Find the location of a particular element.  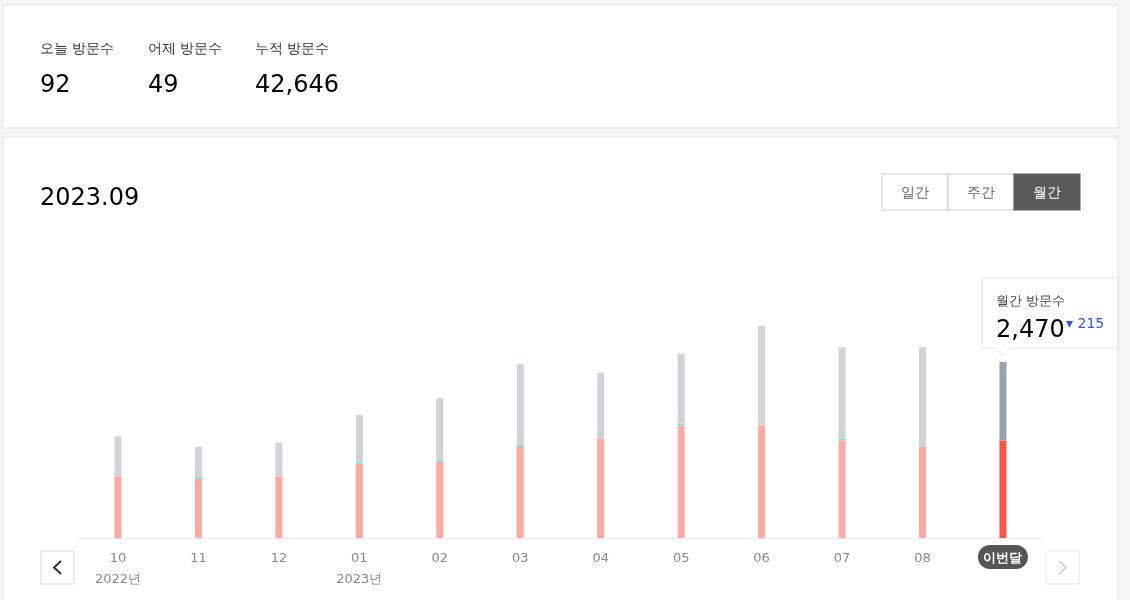

x-tick-label: 11 is located at coordinates (198, 557).